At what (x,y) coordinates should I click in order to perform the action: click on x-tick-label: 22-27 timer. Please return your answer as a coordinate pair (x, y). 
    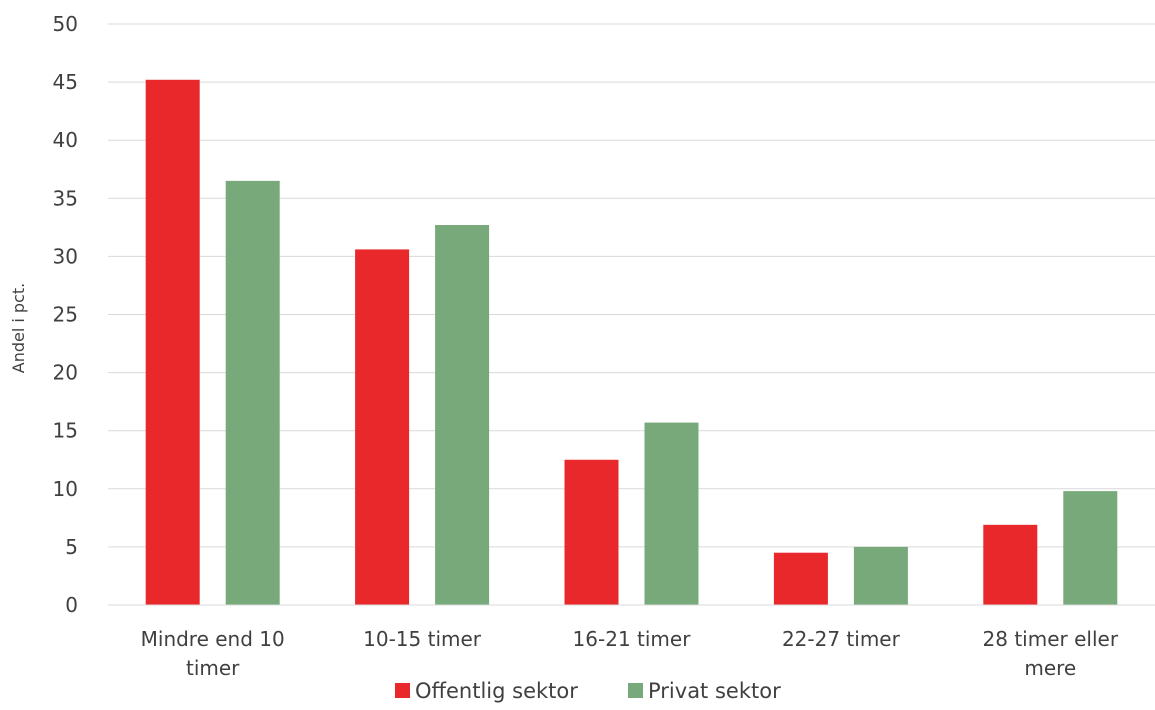
    Looking at the image, I should click on (841, 639).